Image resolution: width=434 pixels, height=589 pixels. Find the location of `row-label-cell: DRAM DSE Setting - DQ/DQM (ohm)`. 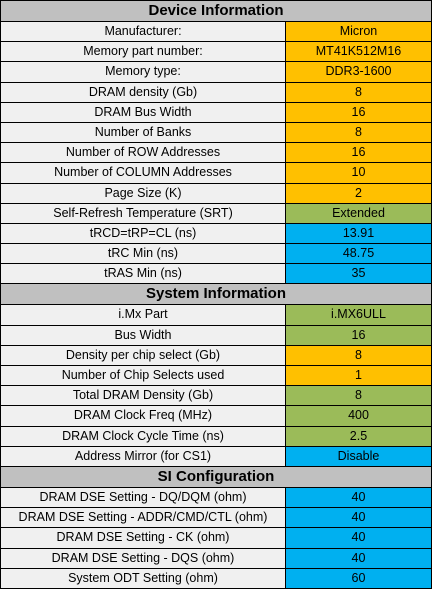

row-label-cell: DRAM DSE Setting - DQ/DQM (ohm) is located at coordinates (143, 497).